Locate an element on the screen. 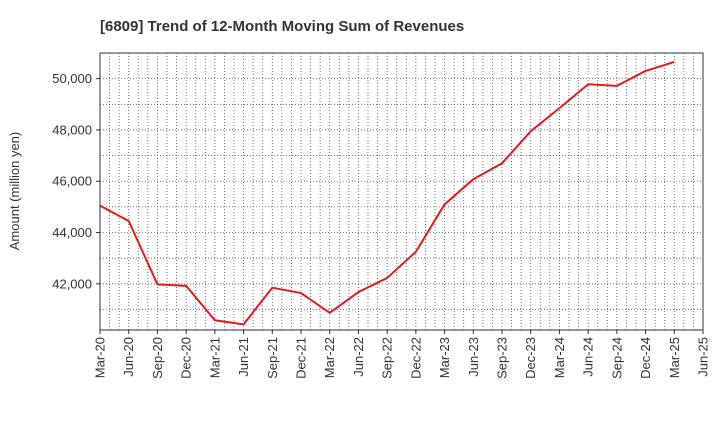 The image size is (720, 440). x-tick-label: Jun-25 is located at coordinates (703, 357).